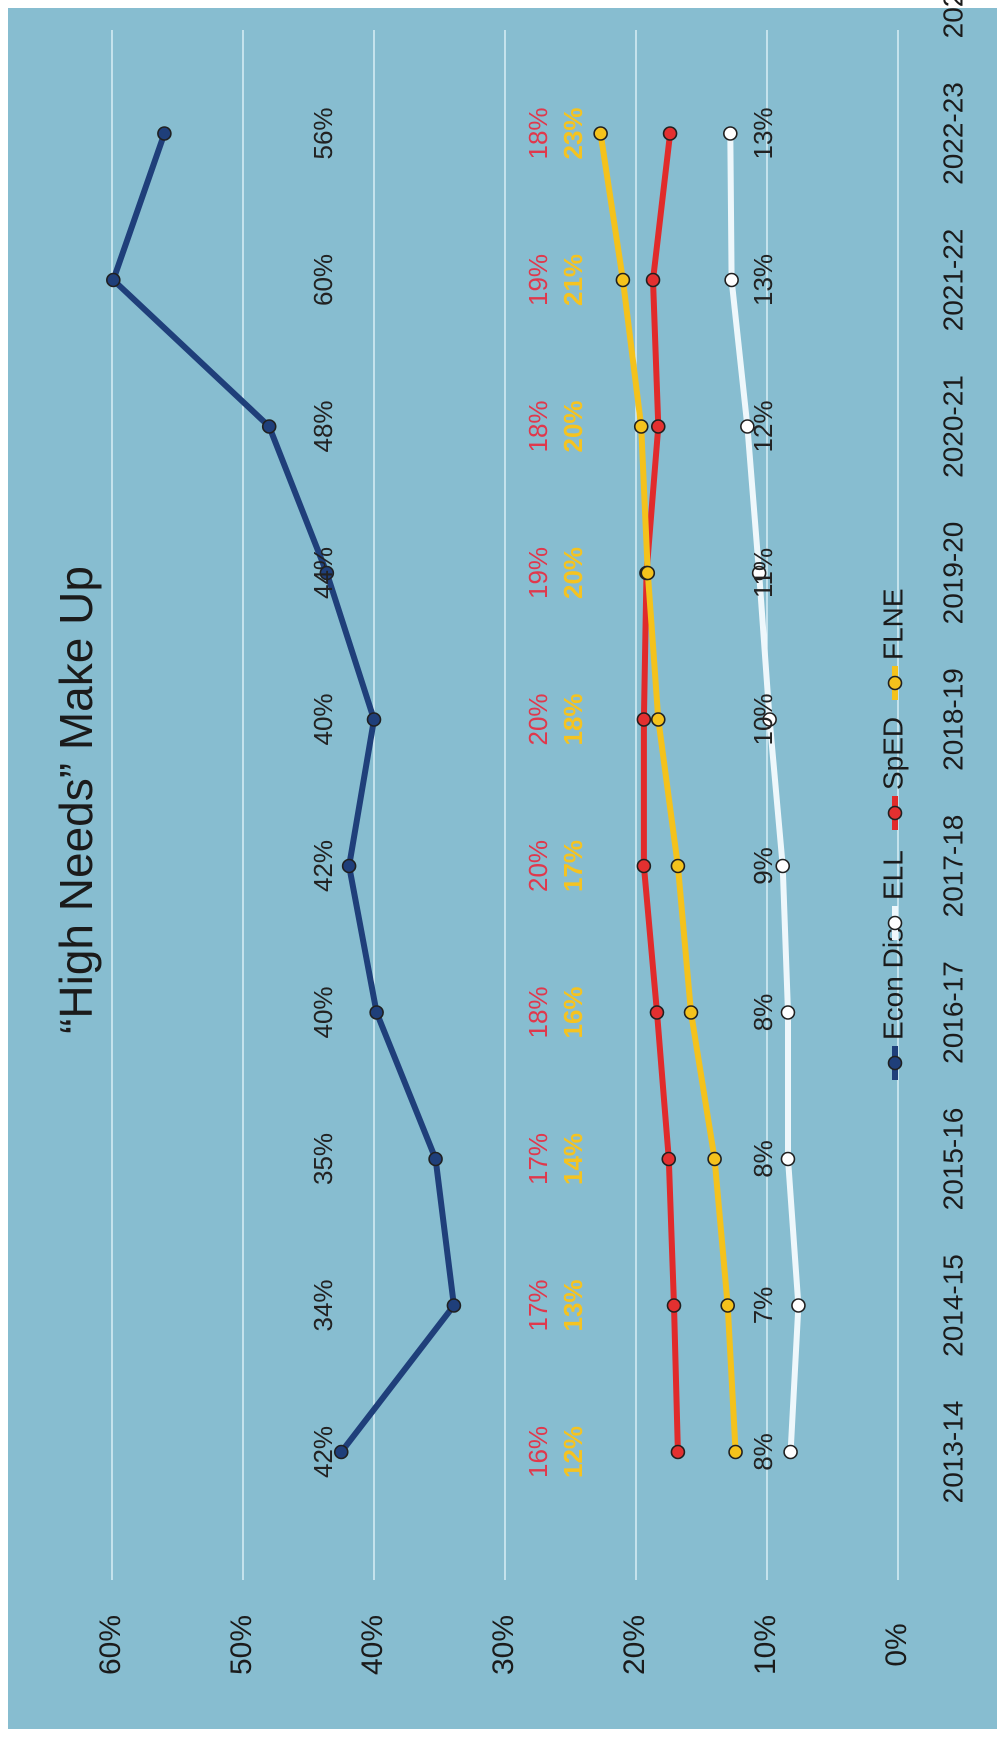  I want to click on y-tick-label: 20%, so click(634, 1645).